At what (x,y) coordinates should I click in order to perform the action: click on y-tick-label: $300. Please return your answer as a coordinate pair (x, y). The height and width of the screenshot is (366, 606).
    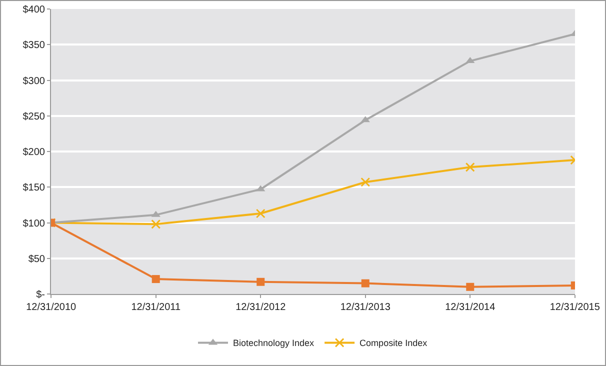
    Looking at the image, I should click on (34, 81).